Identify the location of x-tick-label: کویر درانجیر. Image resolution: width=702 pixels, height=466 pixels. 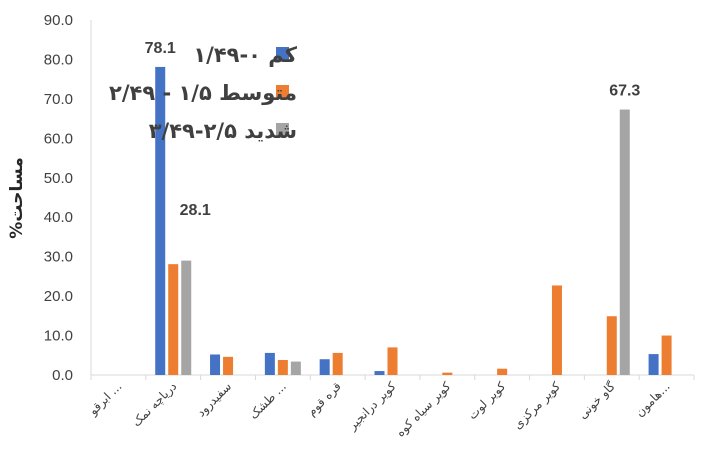
(372, 406).